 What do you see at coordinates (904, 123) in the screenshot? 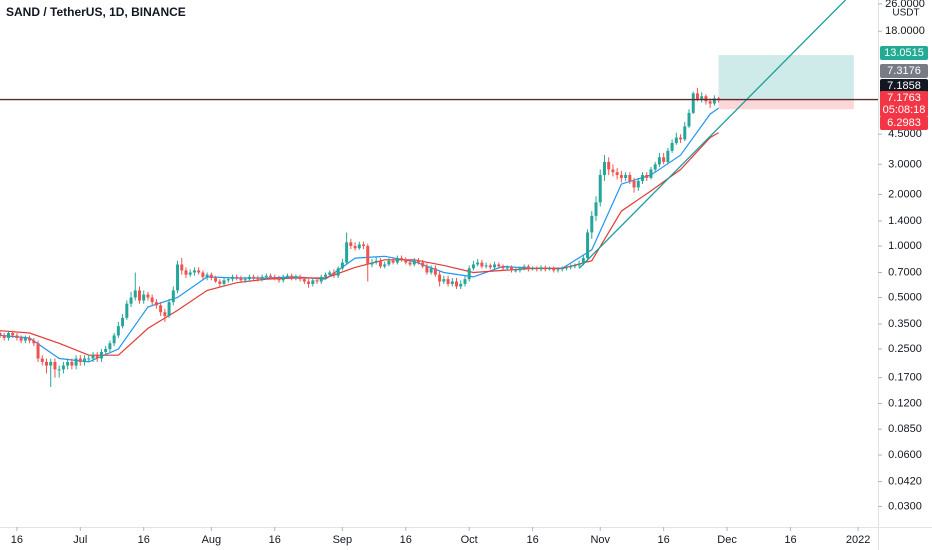
I see `price-tag` at bounding box center [904, 123].